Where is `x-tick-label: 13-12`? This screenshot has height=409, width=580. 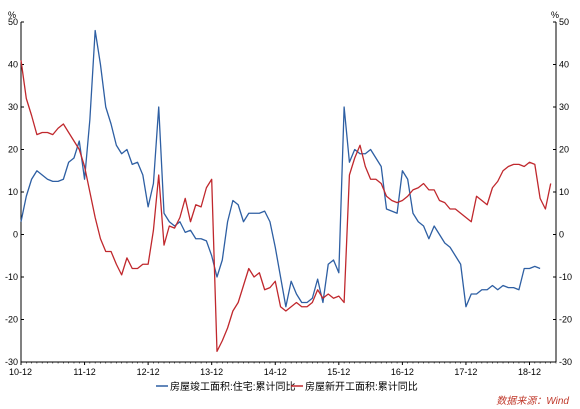 x-tick-label: 13-12 is located at coordinates (211, 372).